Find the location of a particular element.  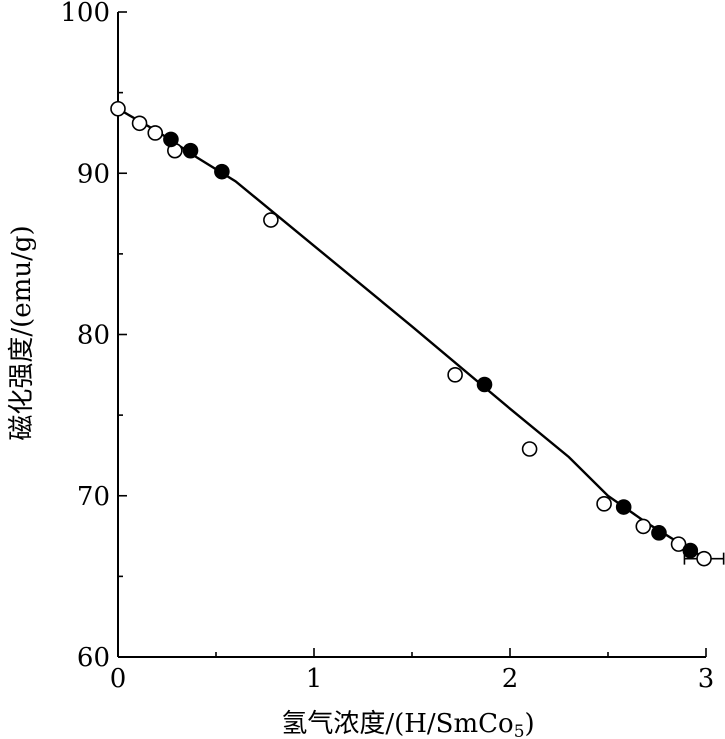

x-axis-title-main: 氢气浓度/(H/SmCo is located at coordinates (397, 724).